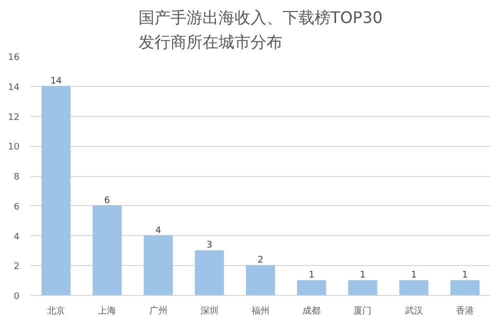 The image size is (500, 320). What do you see at coordinates (17, 297) in the screenshot?
I see `y-tick-label: 0` at bounding box center [17, 297].